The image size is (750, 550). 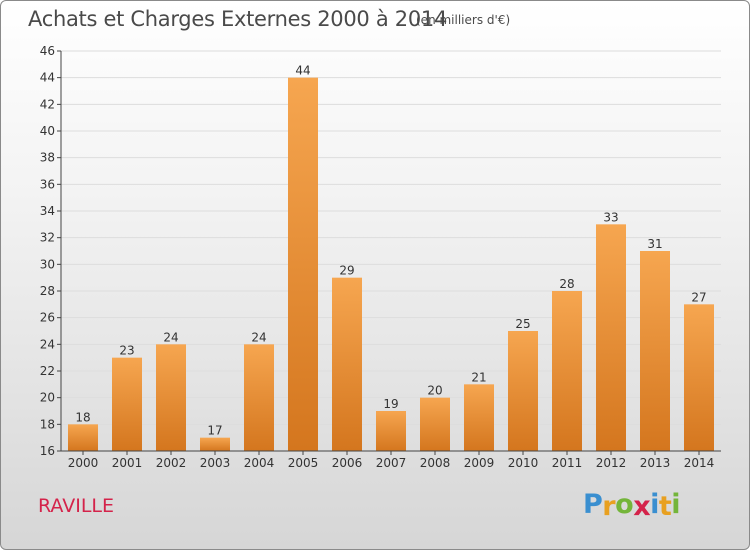 I want to click on y-tick-label: 40, so click(x=47, y=131).